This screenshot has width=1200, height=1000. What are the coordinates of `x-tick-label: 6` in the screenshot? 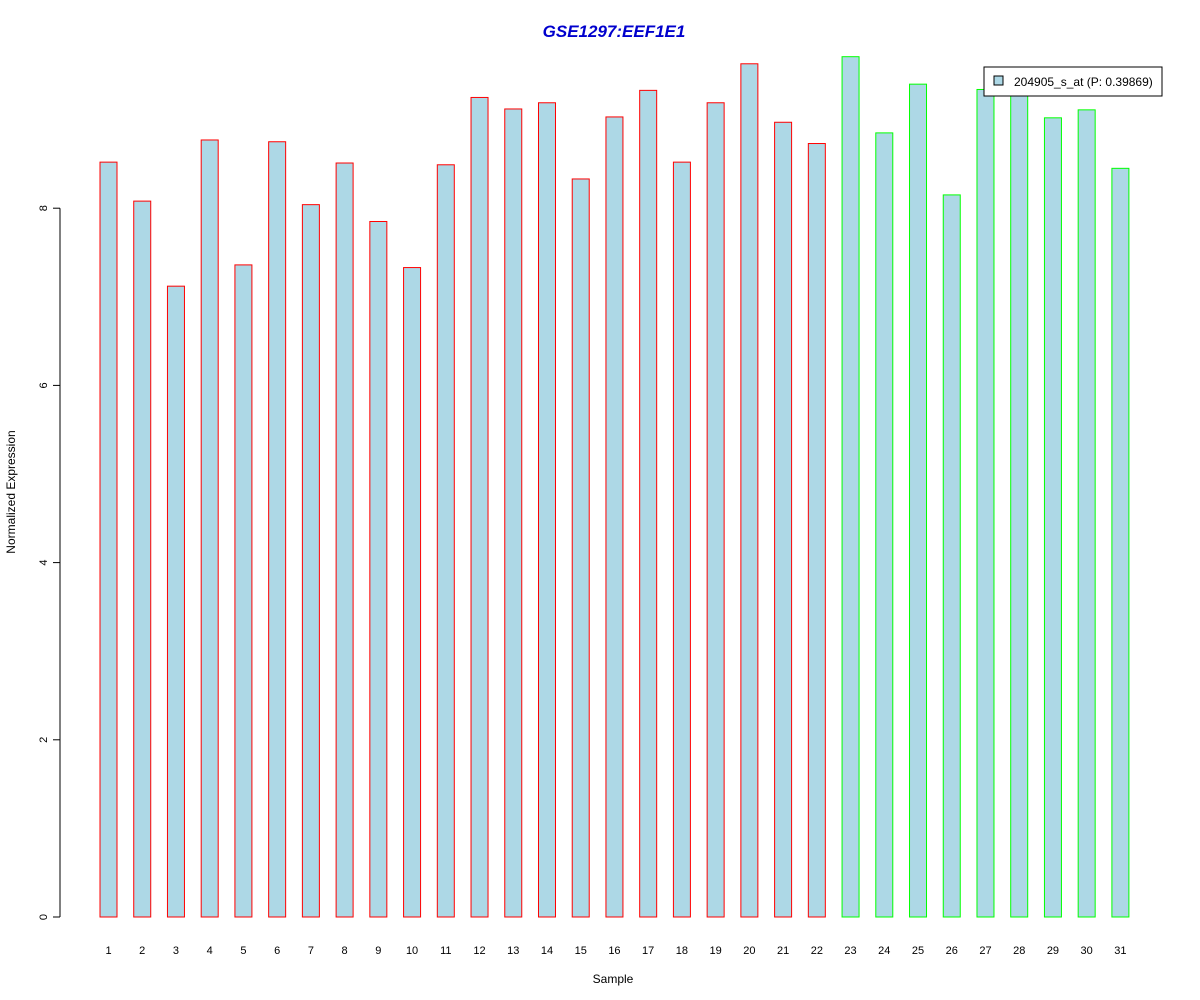 It's located at (277, 951).